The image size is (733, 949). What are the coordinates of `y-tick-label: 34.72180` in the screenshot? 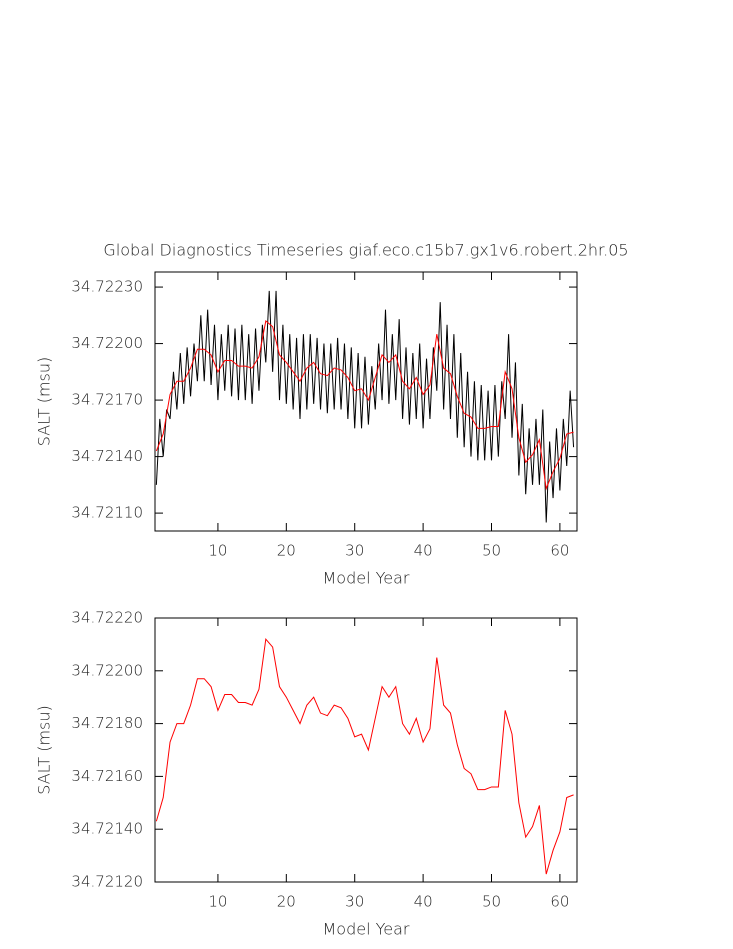 It's located at (107, 723).